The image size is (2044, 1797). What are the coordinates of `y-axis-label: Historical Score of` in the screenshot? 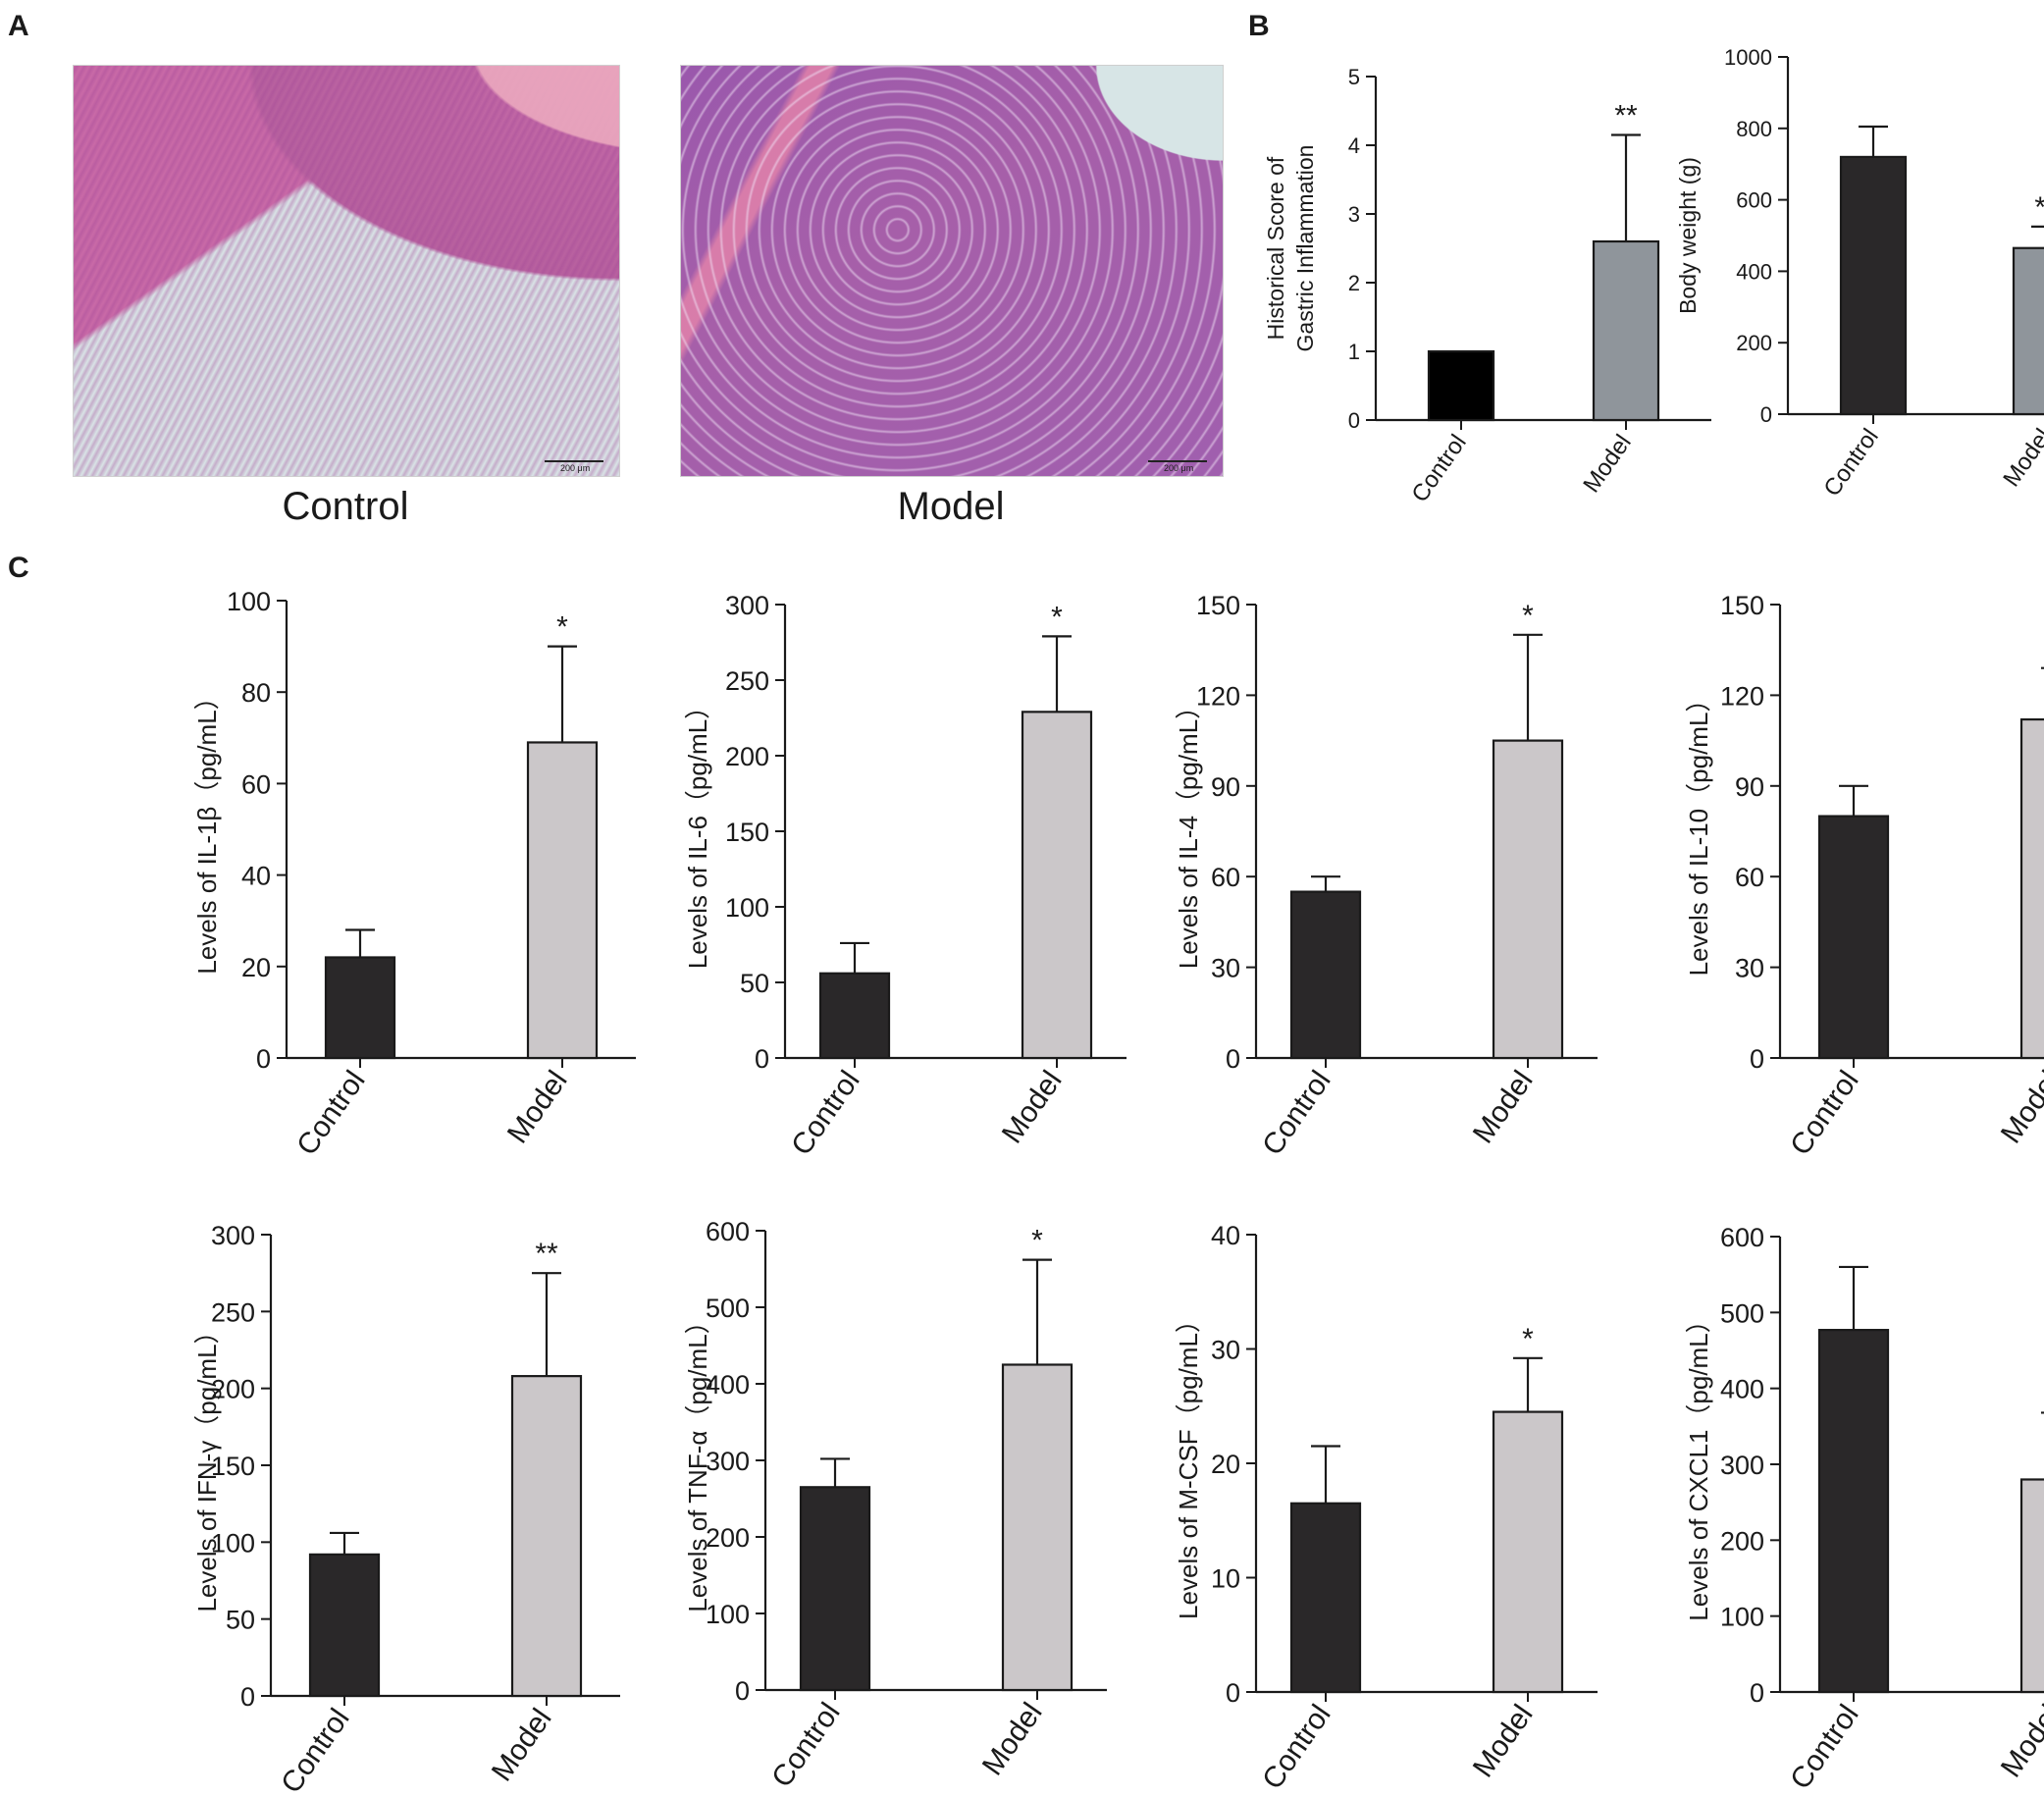 It's located at (1275, 248).